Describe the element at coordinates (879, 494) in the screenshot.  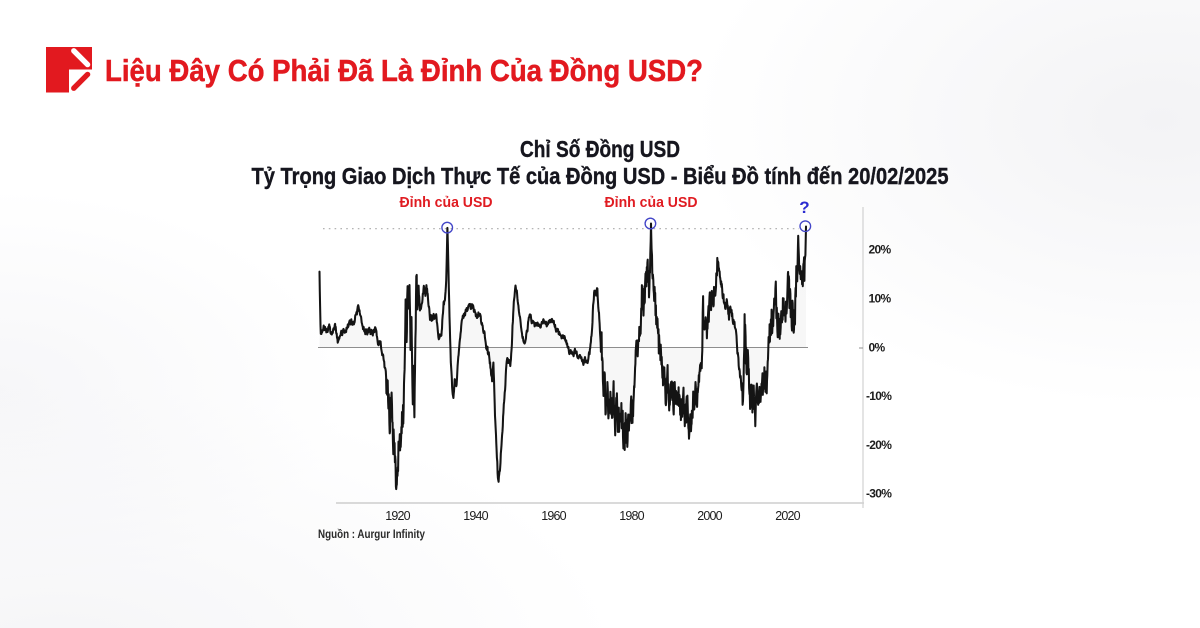
I see `svg-text: -30%` at that location.